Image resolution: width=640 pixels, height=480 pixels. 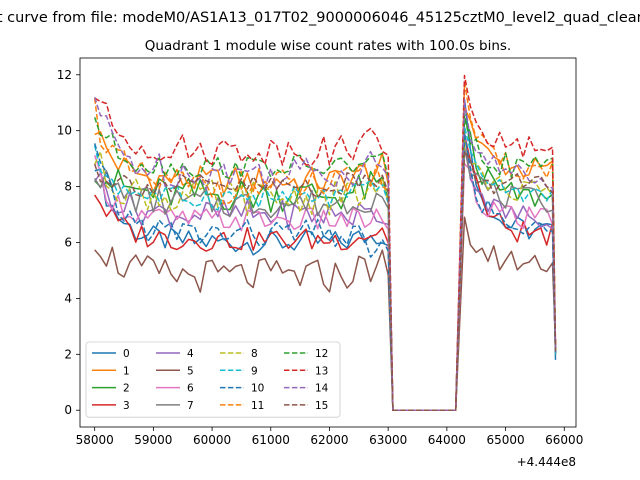 What do you see at coordinates (321, 354) in the screenshot?
I see `legend-label-12: 12` at bounding box center [321, 354].